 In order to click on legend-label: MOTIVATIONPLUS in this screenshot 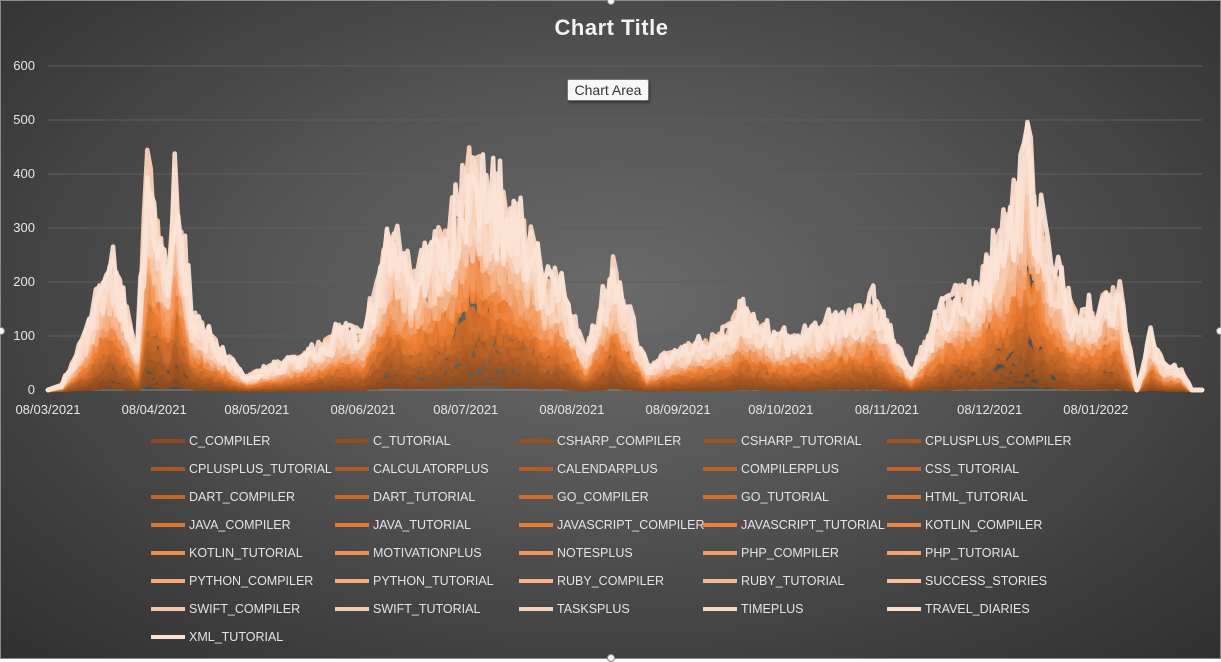, I will do `click(427, 553)`.